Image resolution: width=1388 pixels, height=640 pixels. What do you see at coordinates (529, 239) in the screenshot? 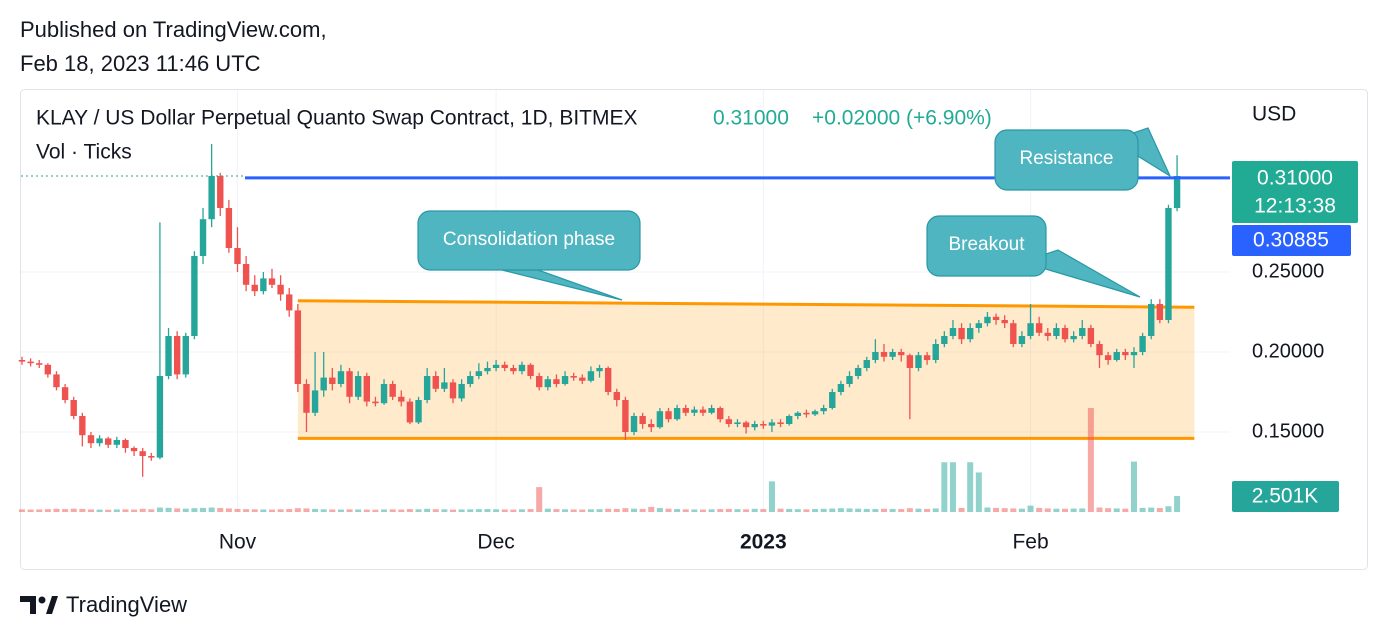
I see `callout-text: Consolidation phase` at bounding box center [529, 239].